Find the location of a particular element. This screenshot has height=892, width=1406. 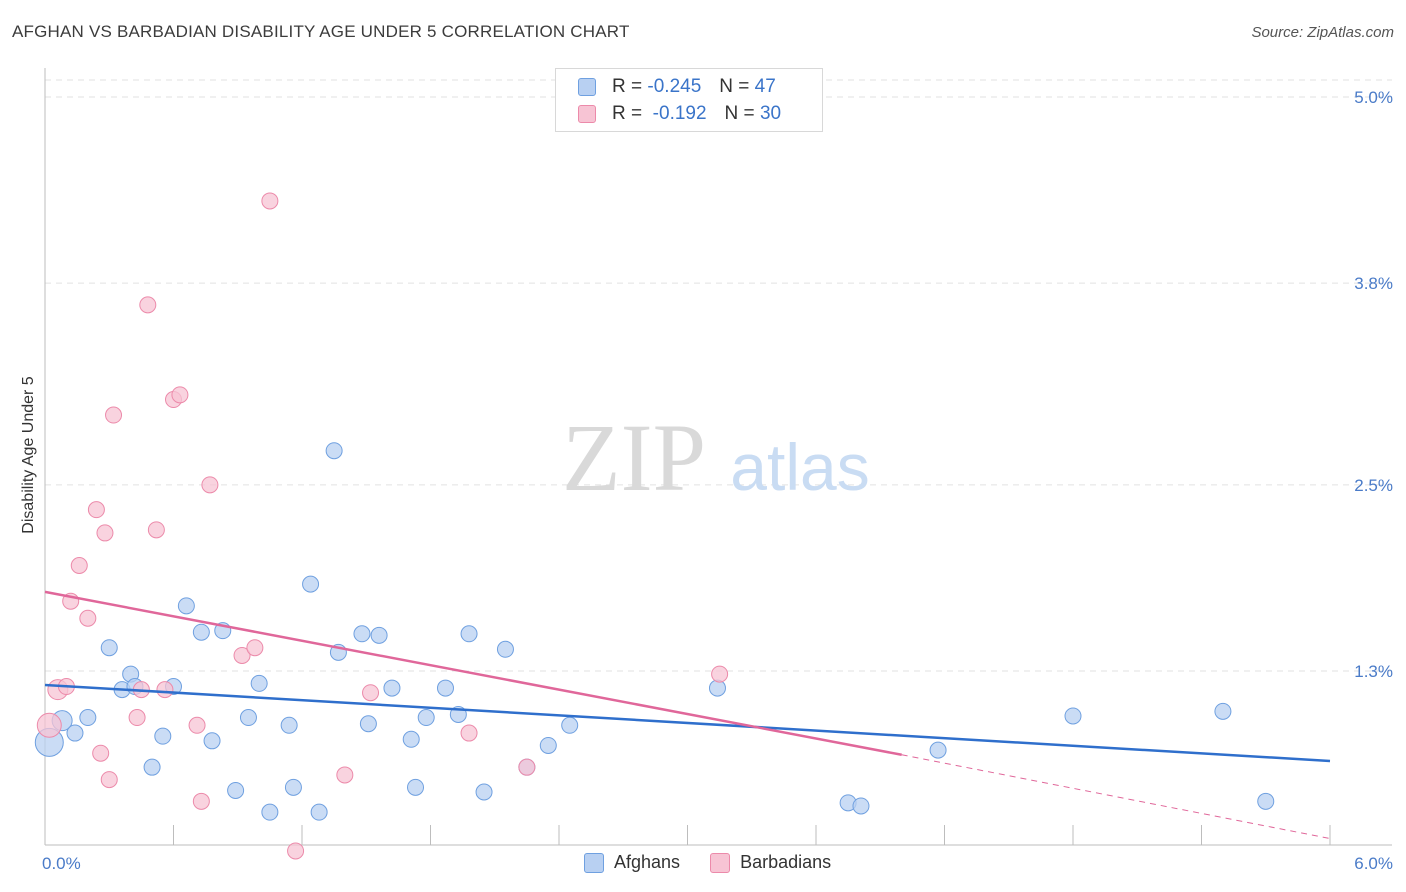

stats-legend: R = -0.245 N = 47 R = -0.192 N = 30 is located at coordinates (689, 100).